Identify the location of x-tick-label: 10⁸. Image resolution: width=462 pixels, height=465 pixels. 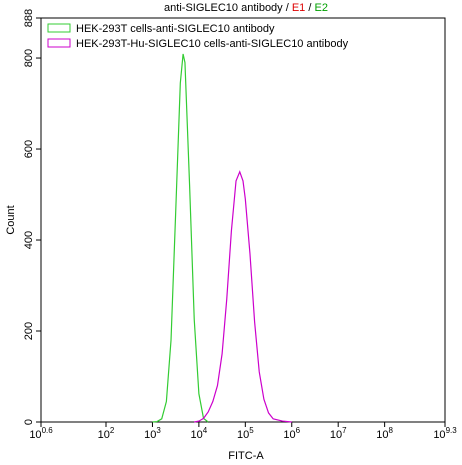
(384, 433).